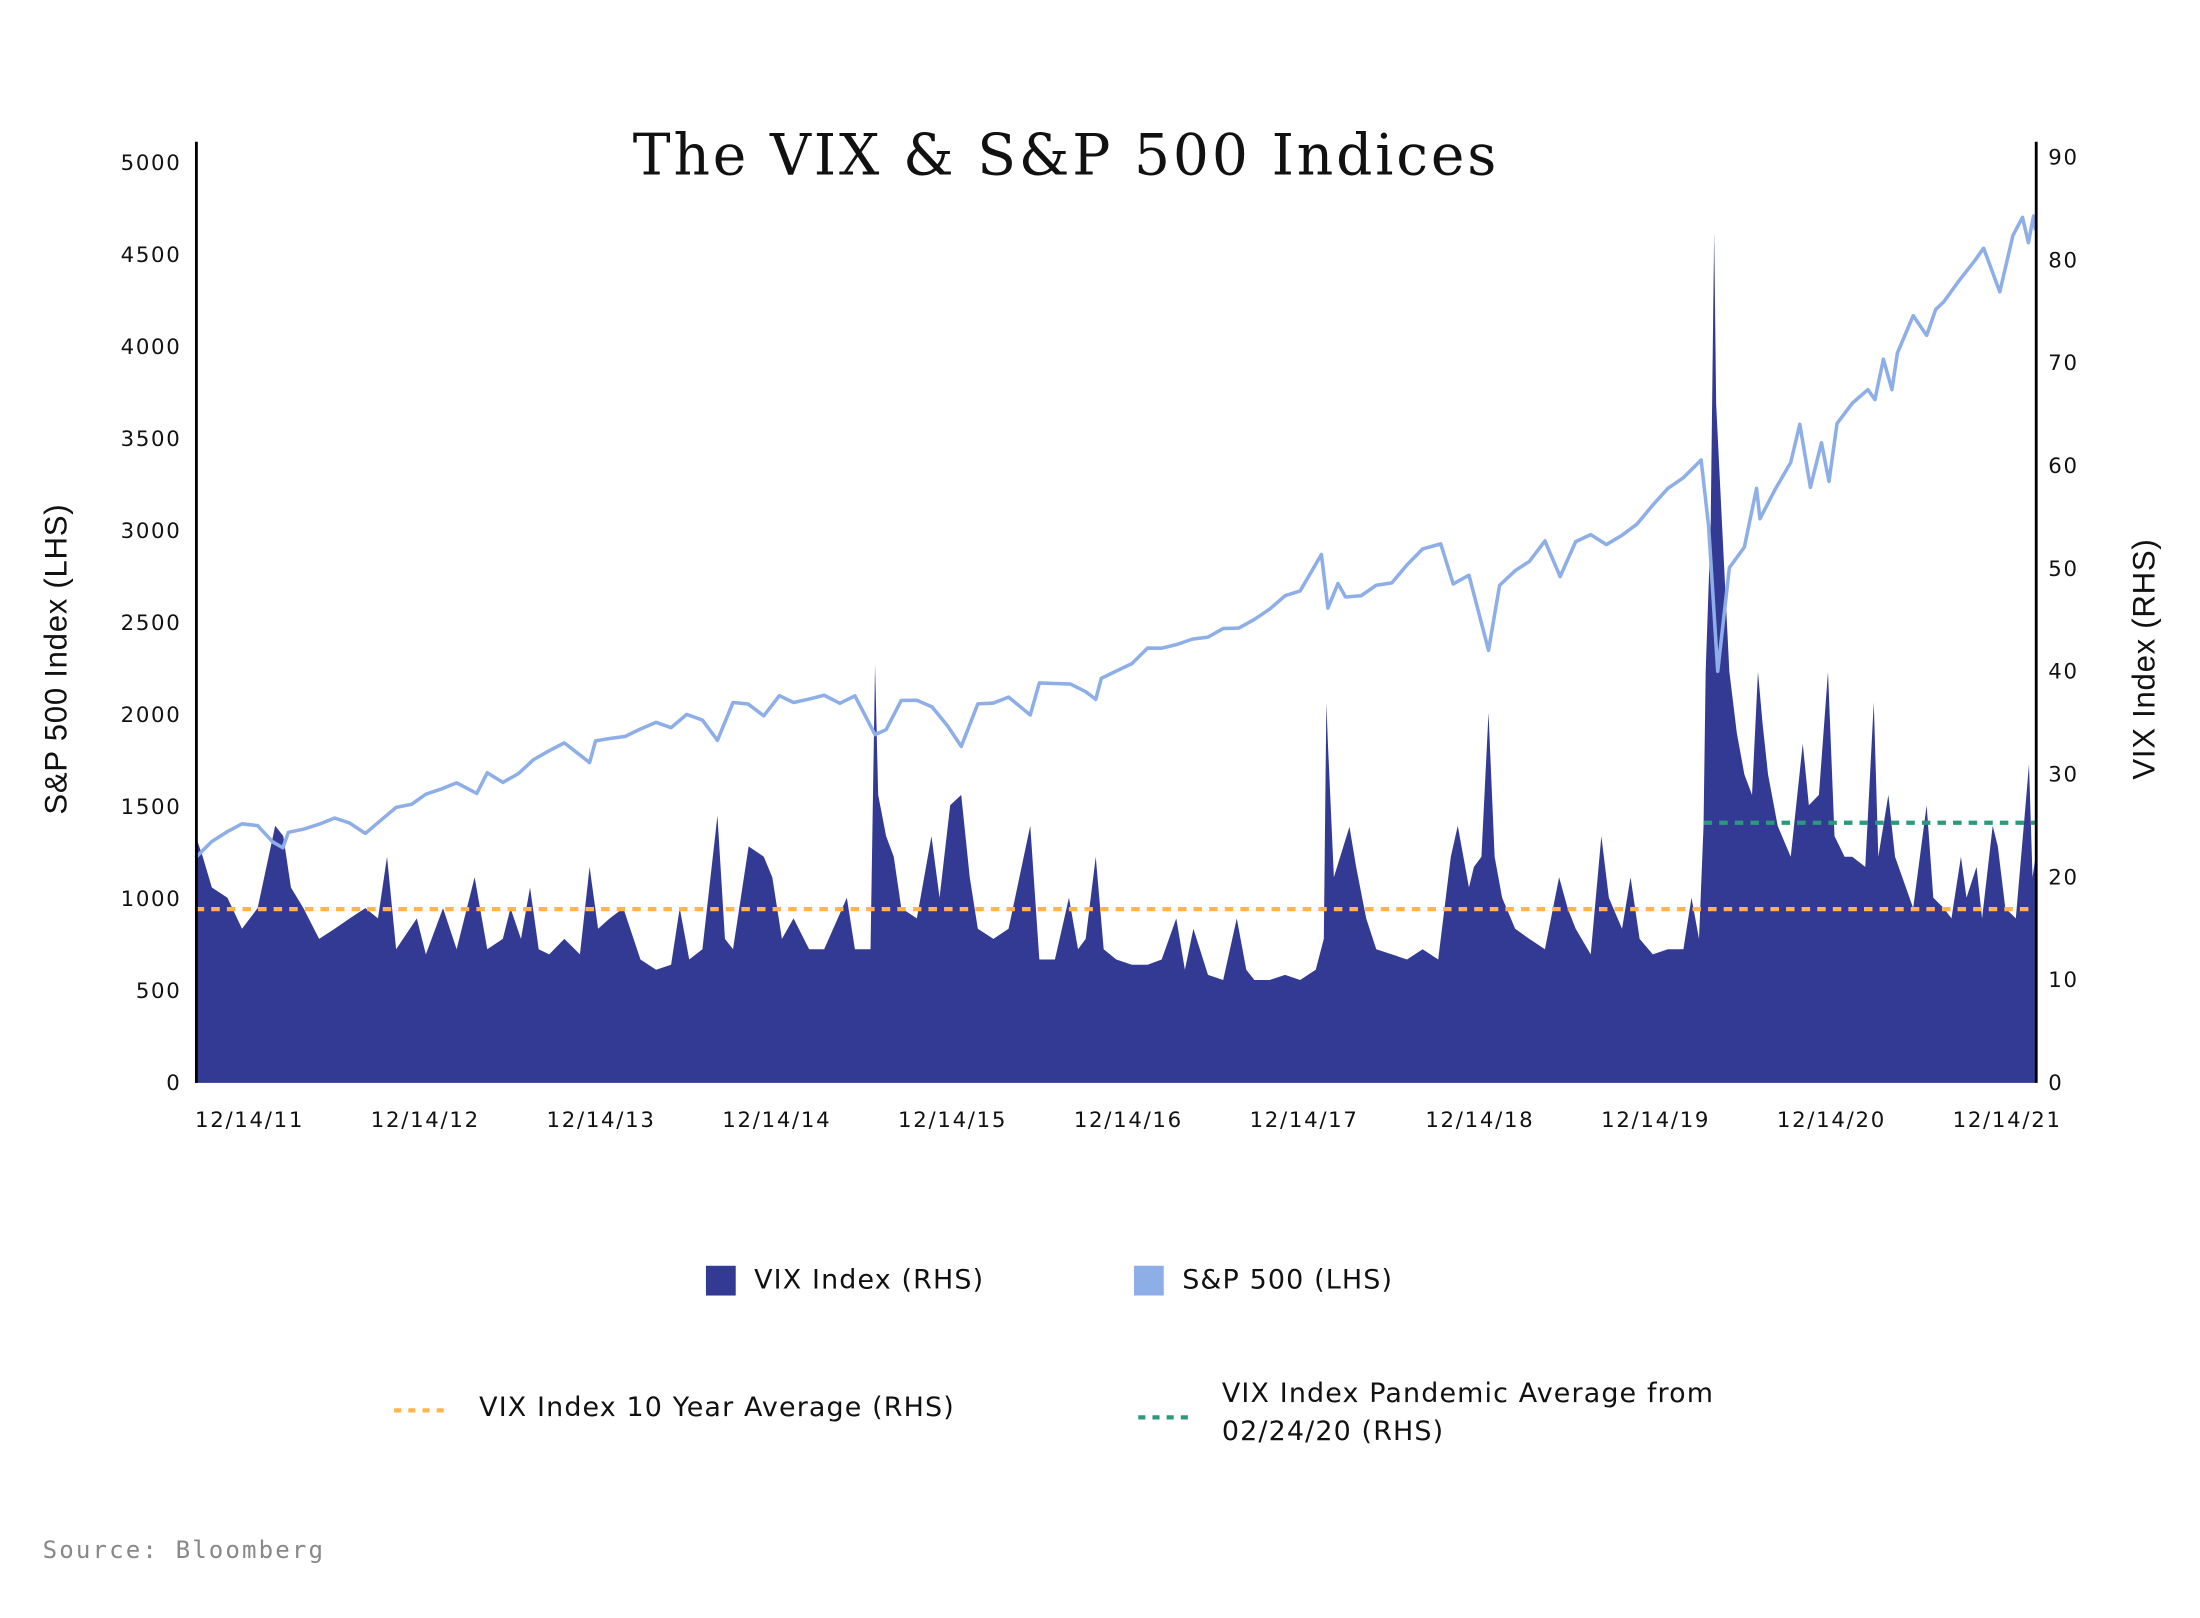  Describe the element at coordinates (1468, 1393) in the screenshot. I see `legend-label-pandemic-avg-line1: VIX Index Pandemic Average from` at that location.